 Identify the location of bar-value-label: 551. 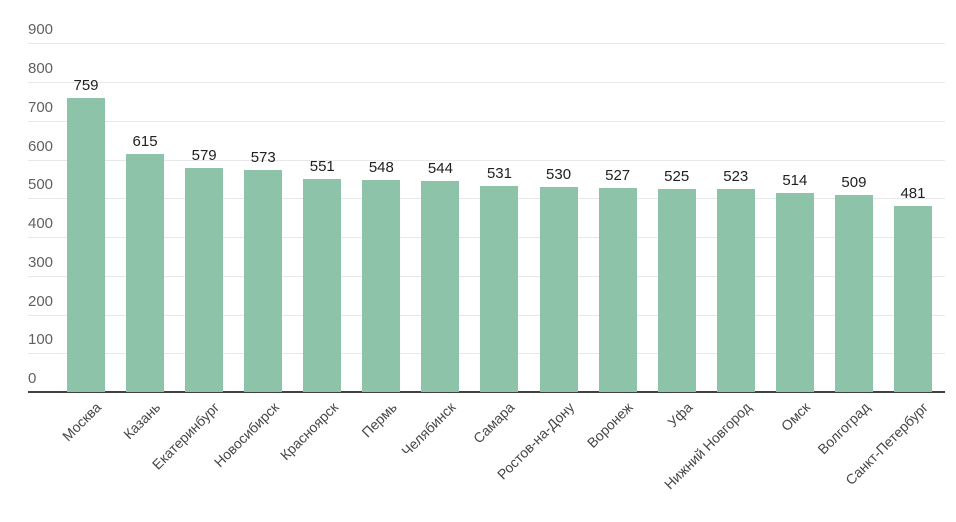
(322, 166).